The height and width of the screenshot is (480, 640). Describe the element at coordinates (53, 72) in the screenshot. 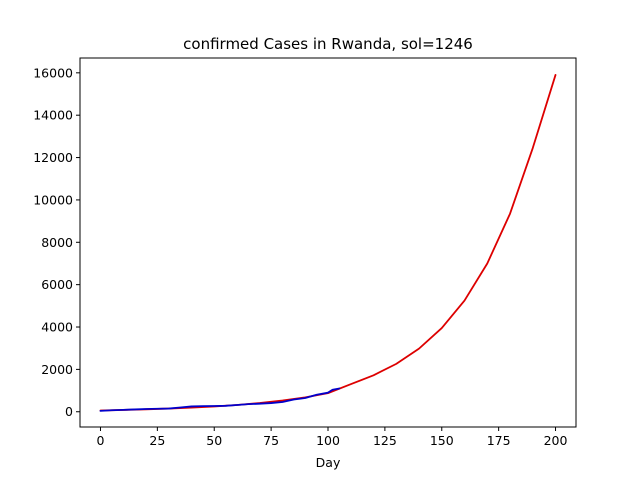

I see `y-tick-label: 16000` at that location.